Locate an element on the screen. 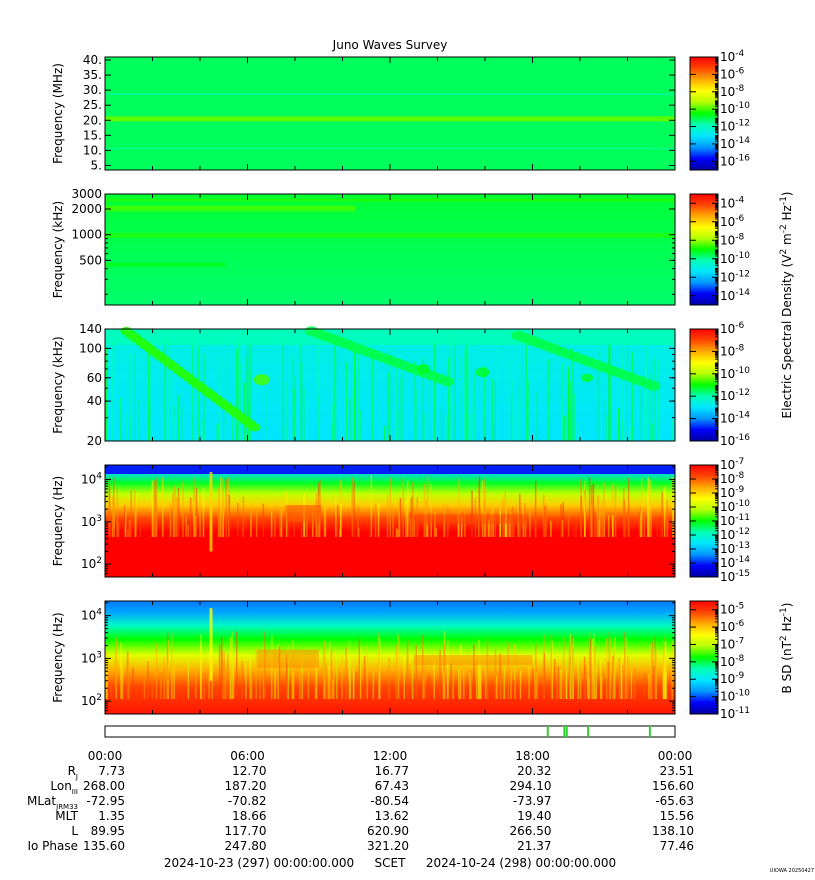 Image resolution: width=815 pixels, height=880 pixels. colorbar-tick-p3-4: 10⁻¹⁴ is located at coordinates (735, 418).